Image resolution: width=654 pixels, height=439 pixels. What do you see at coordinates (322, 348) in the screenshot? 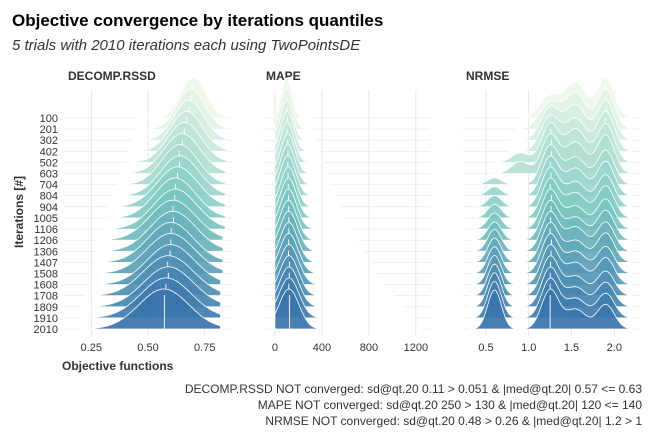
I see `x-tick-label: 400` at bounding box center [322, 348].